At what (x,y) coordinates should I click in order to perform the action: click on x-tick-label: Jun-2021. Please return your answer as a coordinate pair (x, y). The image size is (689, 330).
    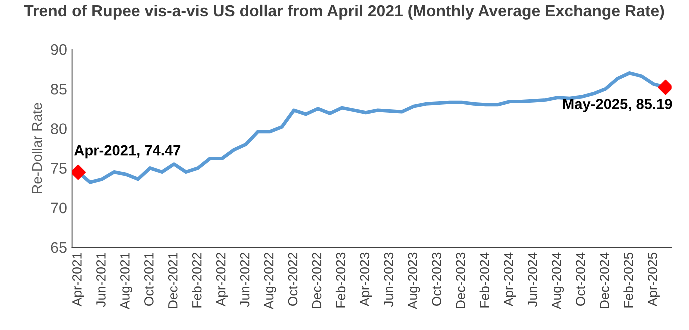
    Looking at the image, I should click on (101, 280).